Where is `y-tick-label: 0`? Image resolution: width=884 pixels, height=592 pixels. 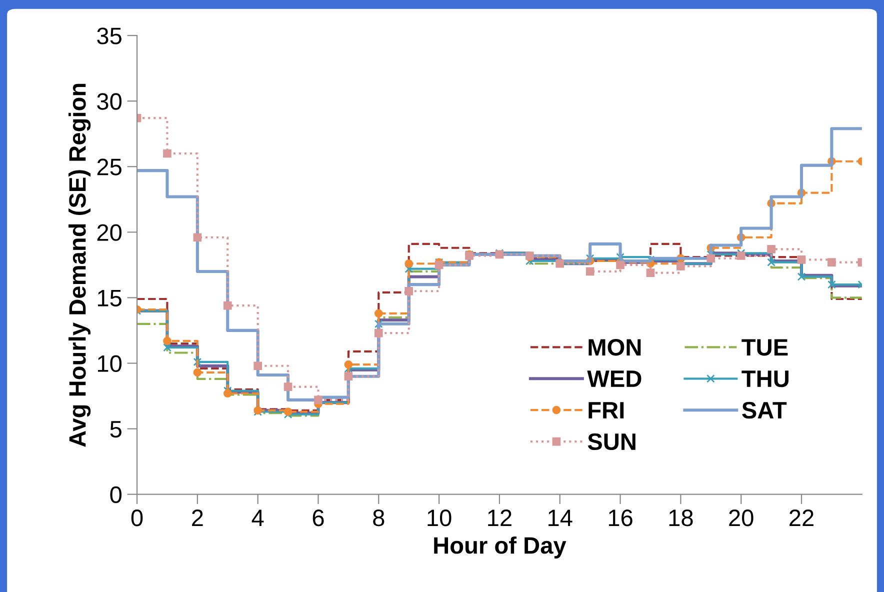 y-tick-label: 0 is located at coordinates (116, 495).